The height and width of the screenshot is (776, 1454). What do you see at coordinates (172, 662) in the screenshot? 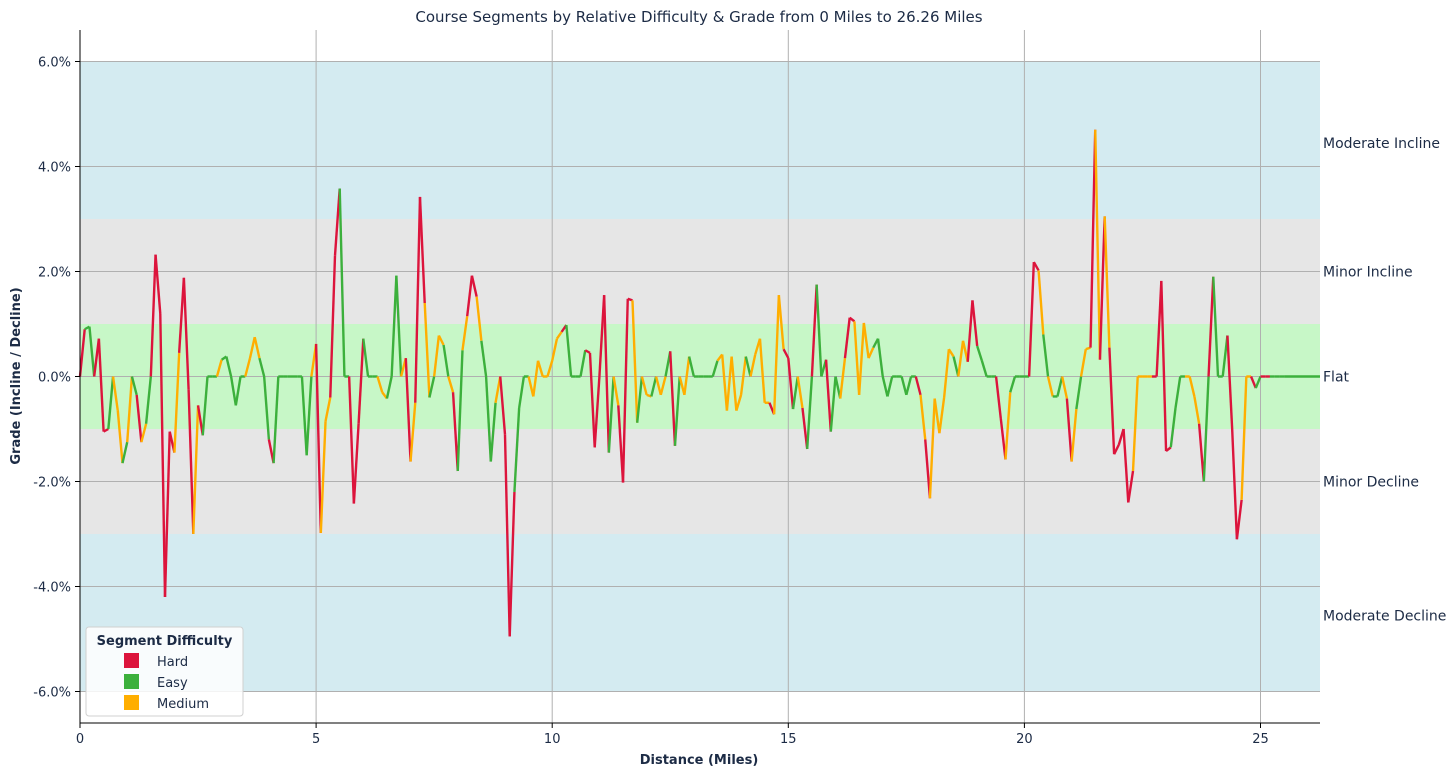
I see `legend-label-hard: Hard` at bounding box center [172, 662].